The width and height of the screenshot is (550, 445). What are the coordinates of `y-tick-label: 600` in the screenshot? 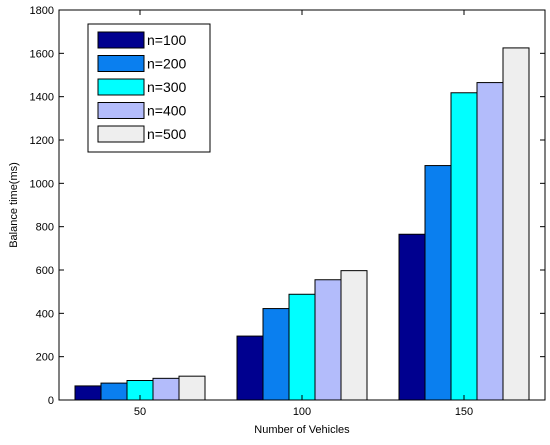 It's located at (45, 271).